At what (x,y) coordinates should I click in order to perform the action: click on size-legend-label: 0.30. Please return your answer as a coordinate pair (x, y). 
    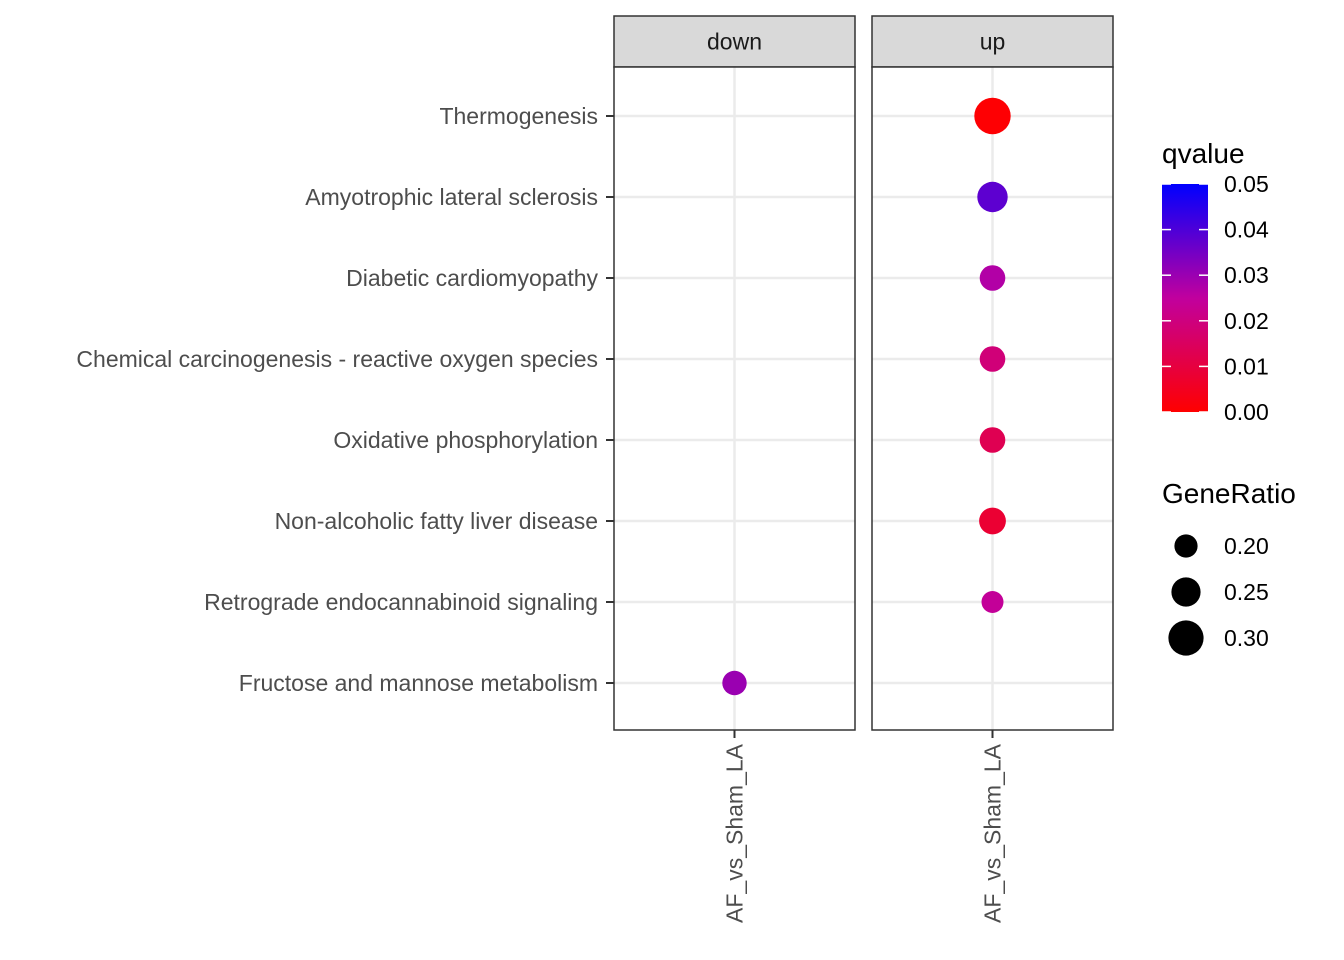
    Looking at the image, I should click on (1246, 638).